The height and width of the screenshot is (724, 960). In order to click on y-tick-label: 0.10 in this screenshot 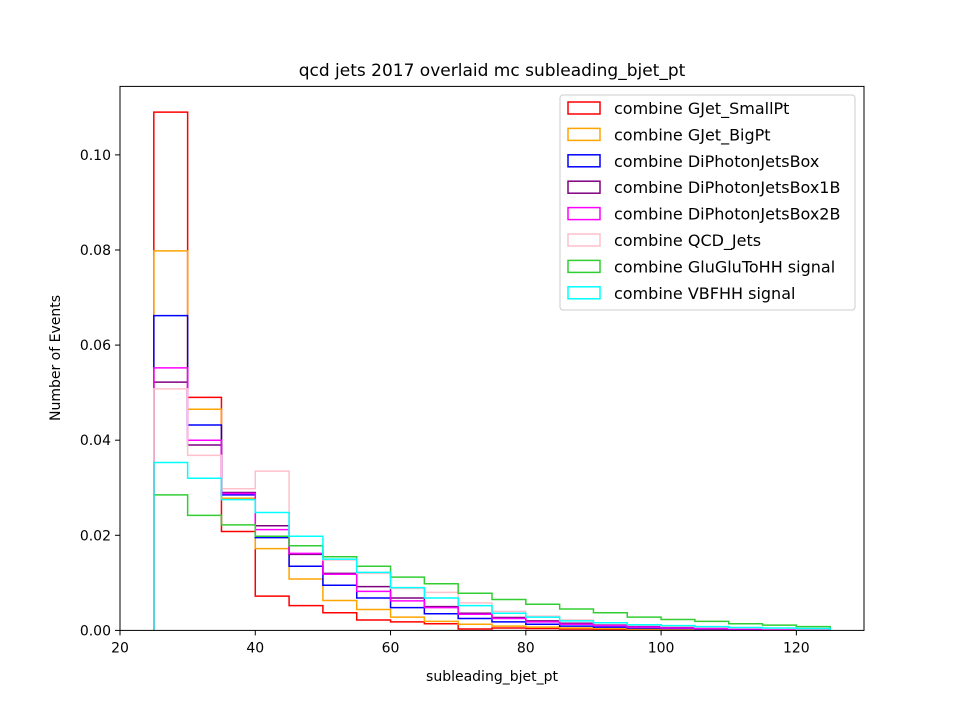, I will do `click(95, 156)`.